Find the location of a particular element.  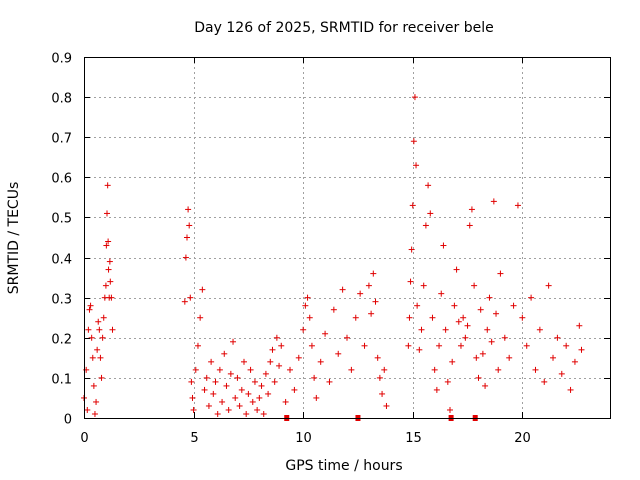

y-axis-label: SRMTID / TECUs is located at coordinates (14, 238).